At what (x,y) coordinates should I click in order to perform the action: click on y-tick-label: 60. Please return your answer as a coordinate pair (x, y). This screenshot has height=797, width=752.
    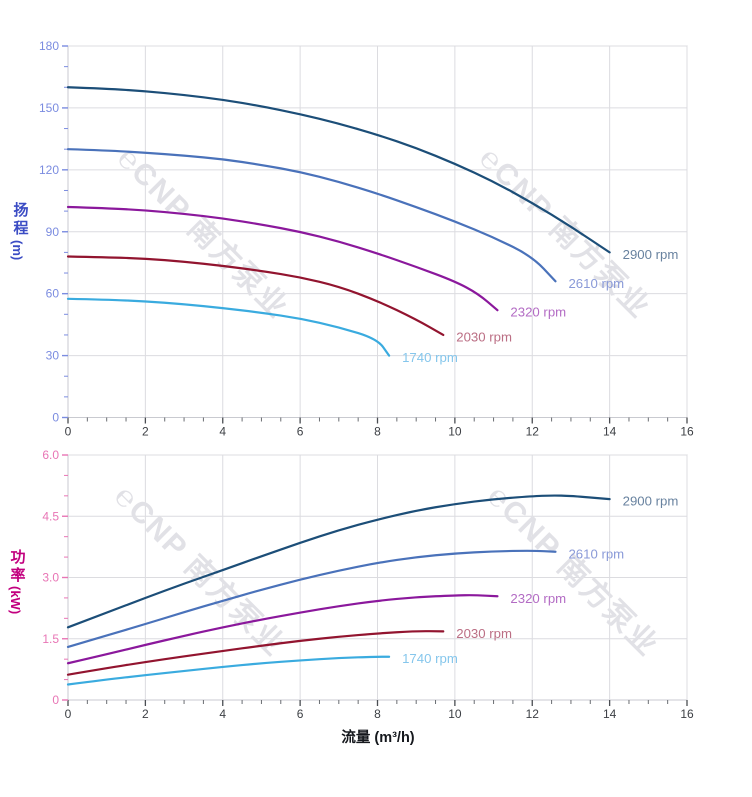
    Looking at the image, I should click on (53, 294).